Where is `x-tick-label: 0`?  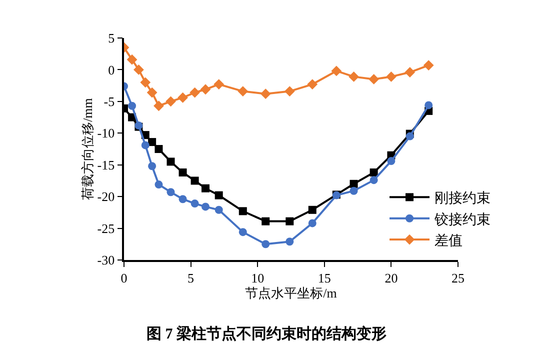
x-tick-label: 0 is located at coordinates (124, 278).